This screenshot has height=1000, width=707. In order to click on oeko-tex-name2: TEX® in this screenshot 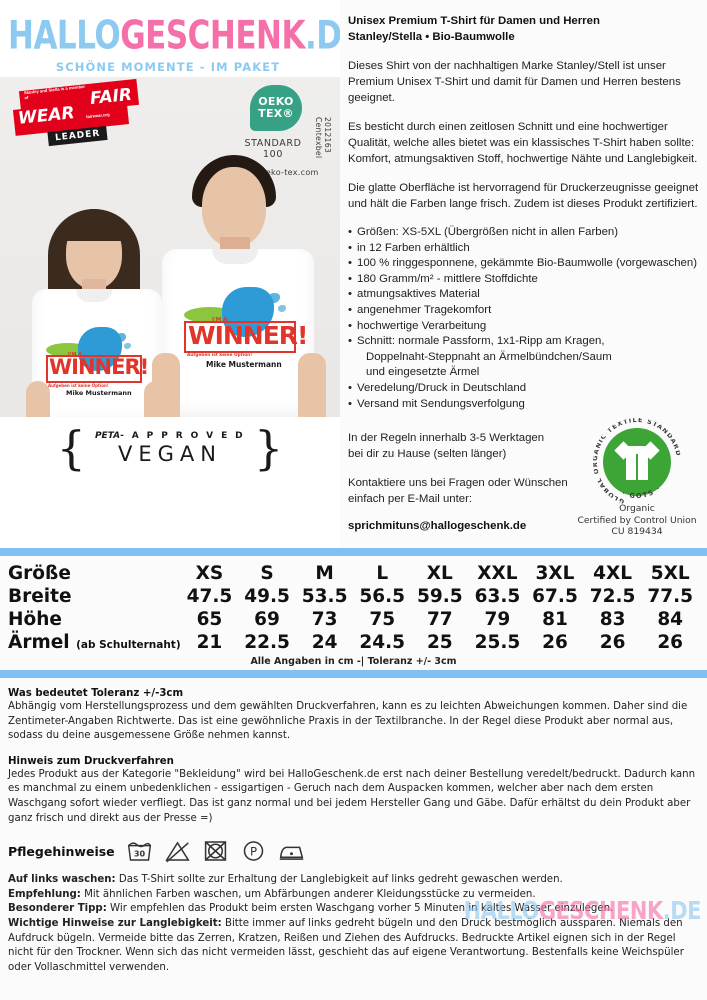, I will do `click(276, 113)`.